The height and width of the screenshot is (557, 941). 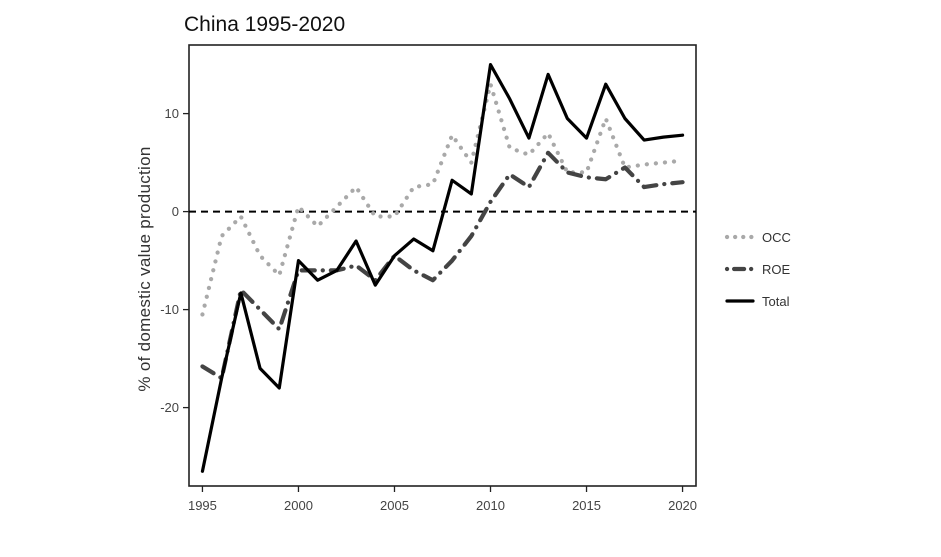 I want to click on x-tick-label: 1995, so click(x=202, y=505).